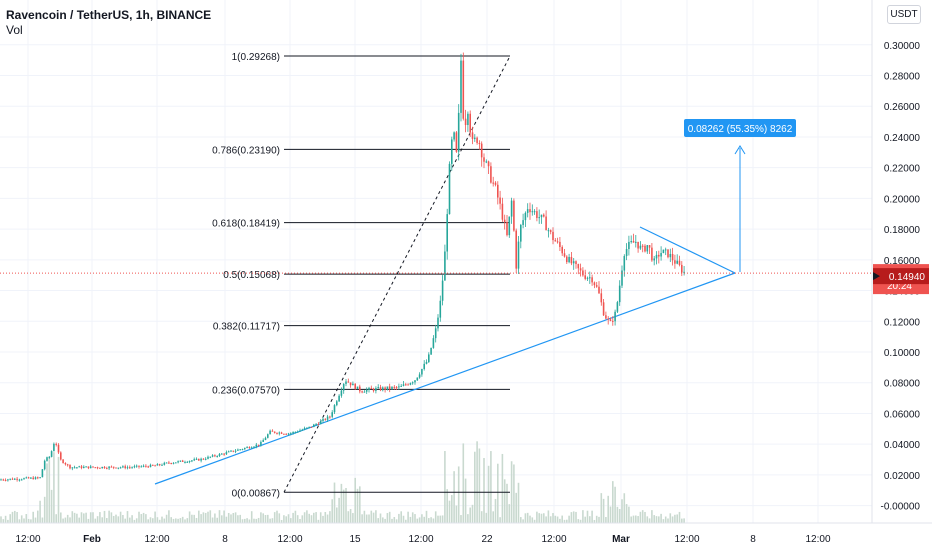 Image resolution: width=932 pixels, height=555 pixels. What do you see at coordinates (621, 539) in the screenshot?
I see `x-tick-label: Mar` at bounding box center [621, 539].